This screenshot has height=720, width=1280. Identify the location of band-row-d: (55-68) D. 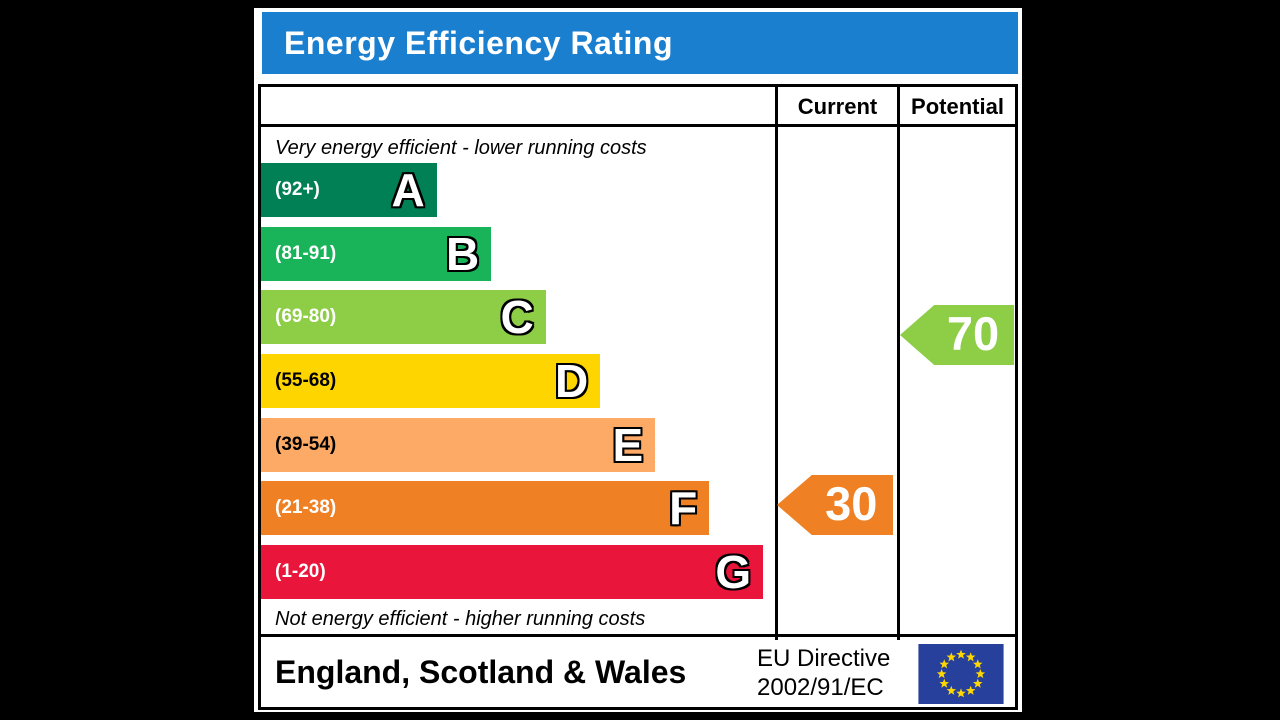
(431, 381).